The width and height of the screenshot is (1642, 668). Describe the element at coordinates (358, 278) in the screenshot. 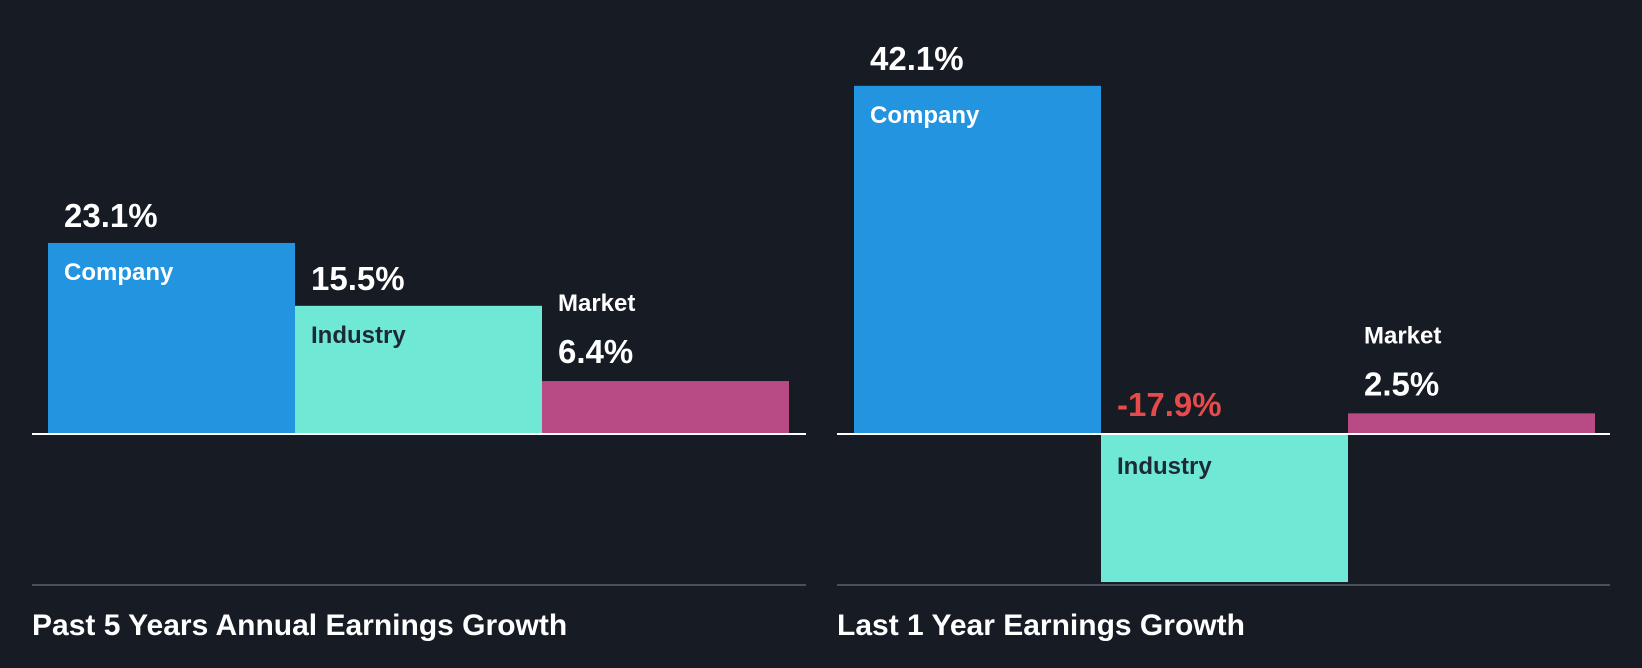

I see `value-label-industry: 15.5%` at that location.